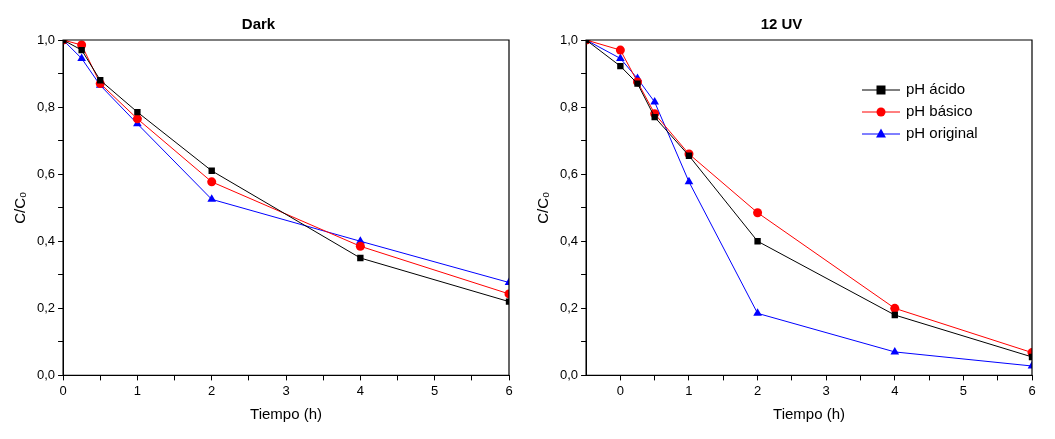 The image size is (1055, 439). I want to click on legend-label: pH ácido, so click(936, 89).